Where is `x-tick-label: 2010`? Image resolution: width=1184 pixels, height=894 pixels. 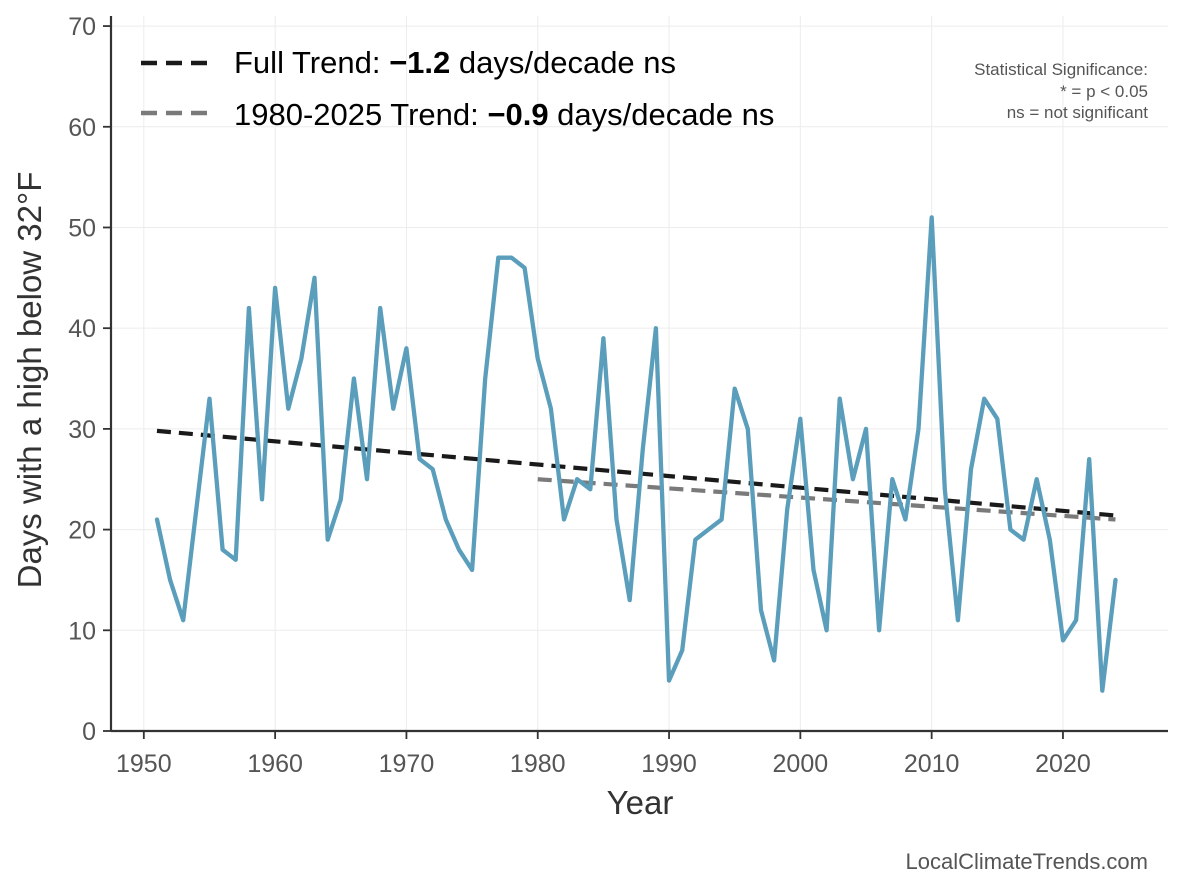
x-tick-label: 2010 is located at coordinates (932, 764).